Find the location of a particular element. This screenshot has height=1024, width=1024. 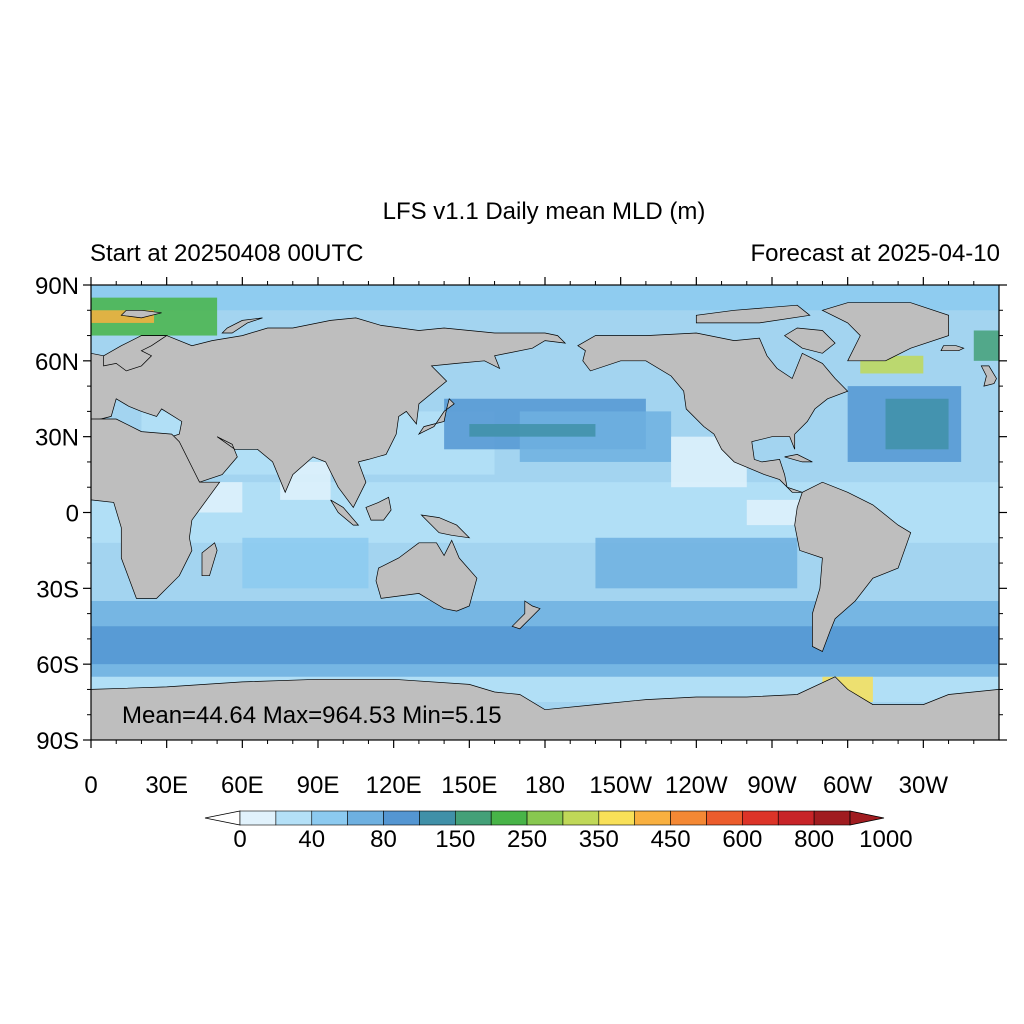

sumatra-land is located at coordinates (345, 512).